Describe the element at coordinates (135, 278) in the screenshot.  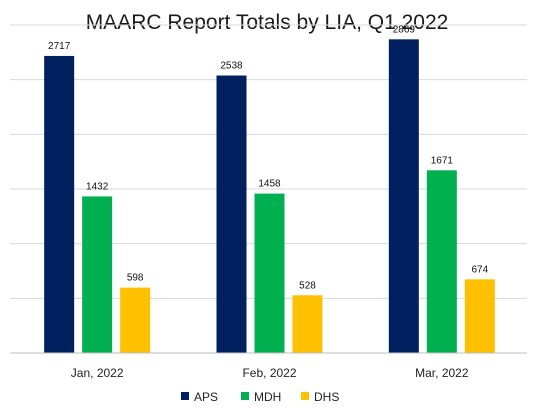
I see `data-label: 598` at that location.